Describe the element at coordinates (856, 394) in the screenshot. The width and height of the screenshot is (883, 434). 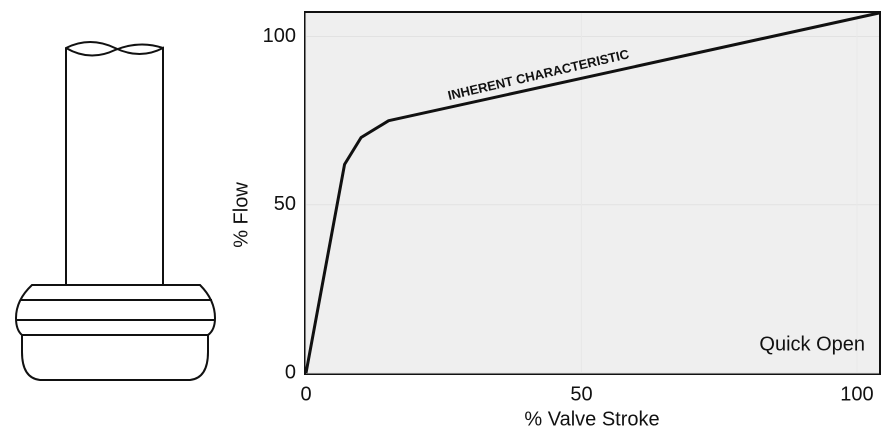
I see `x-tick-label: 100` at that location.